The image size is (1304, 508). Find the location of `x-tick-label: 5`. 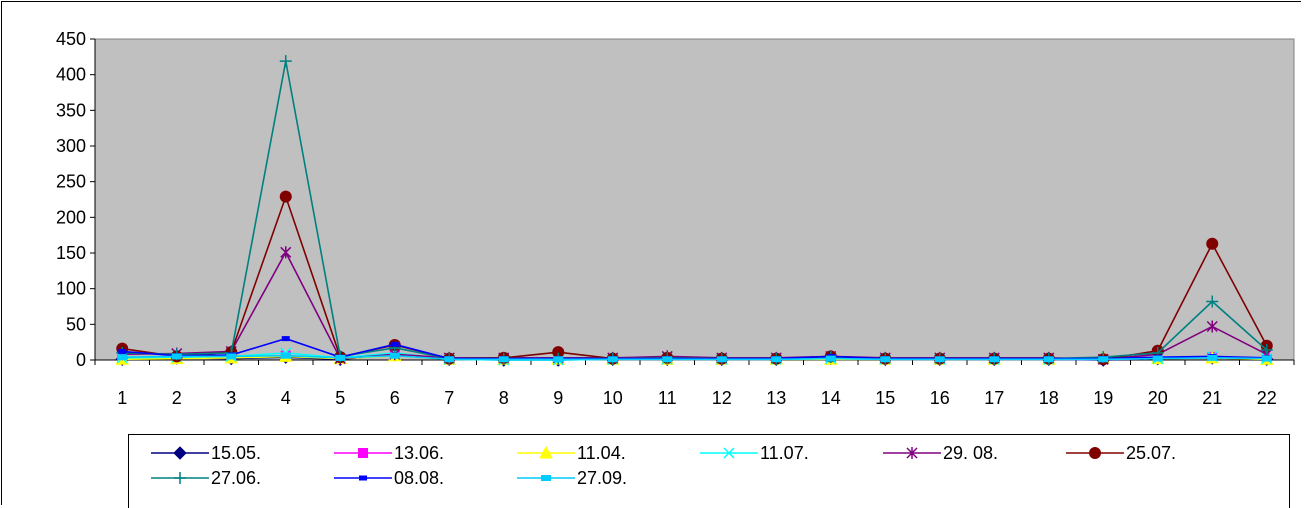

x-tick-label: 5 is located at coordinates (340, 398).